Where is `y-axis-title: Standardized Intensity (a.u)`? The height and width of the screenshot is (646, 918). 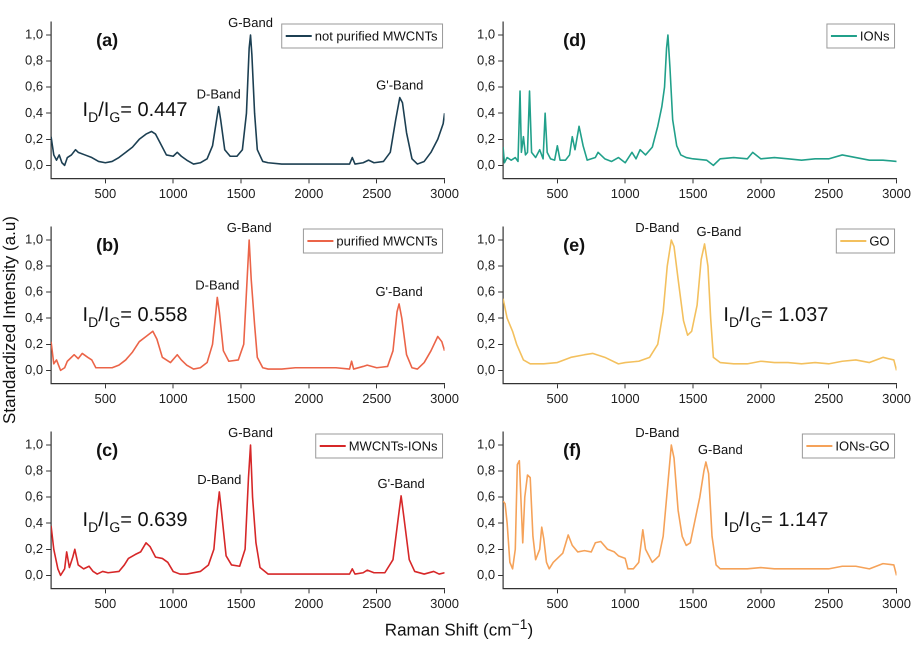
y-axis-title: Standardized Intensity (a.u) is located at coordinates (10, 320).